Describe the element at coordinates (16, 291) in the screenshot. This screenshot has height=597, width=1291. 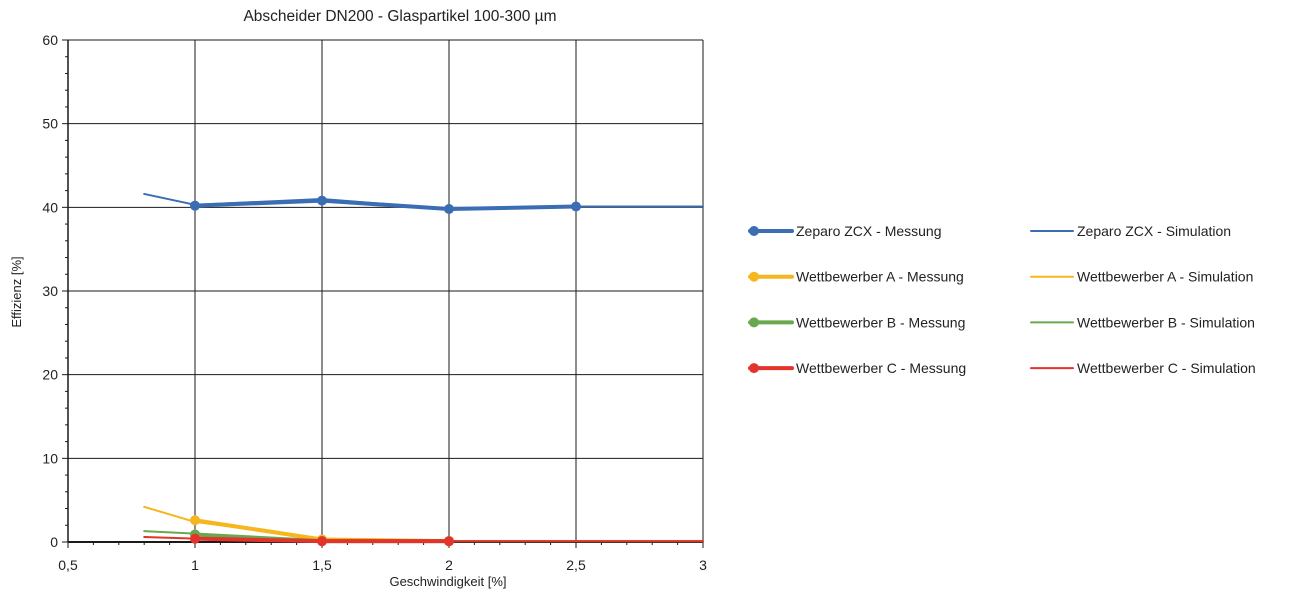
I see `y-axis-label: Effizienz [%]` at that location.